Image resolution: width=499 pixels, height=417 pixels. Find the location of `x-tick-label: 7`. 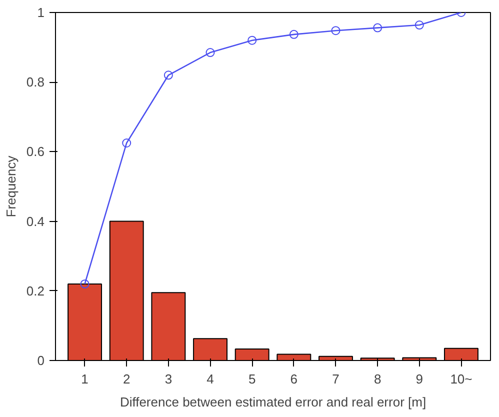

x-tick-label: 7 is located at coordinates (336, 379).